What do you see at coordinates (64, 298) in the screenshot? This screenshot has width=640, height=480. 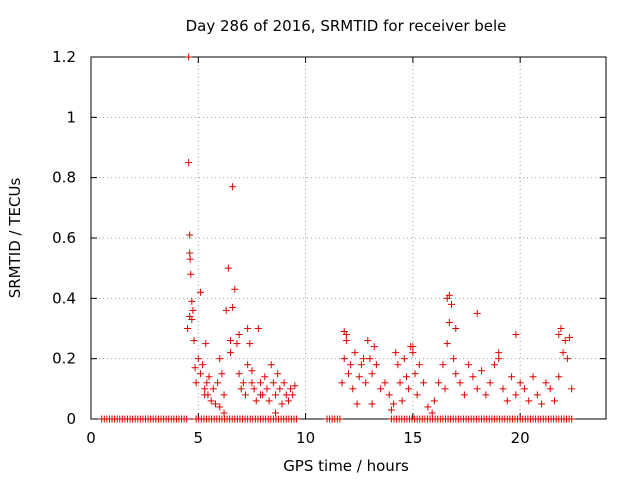 I see `y-tick-label: 0.4` at bounding box center [64, 298].